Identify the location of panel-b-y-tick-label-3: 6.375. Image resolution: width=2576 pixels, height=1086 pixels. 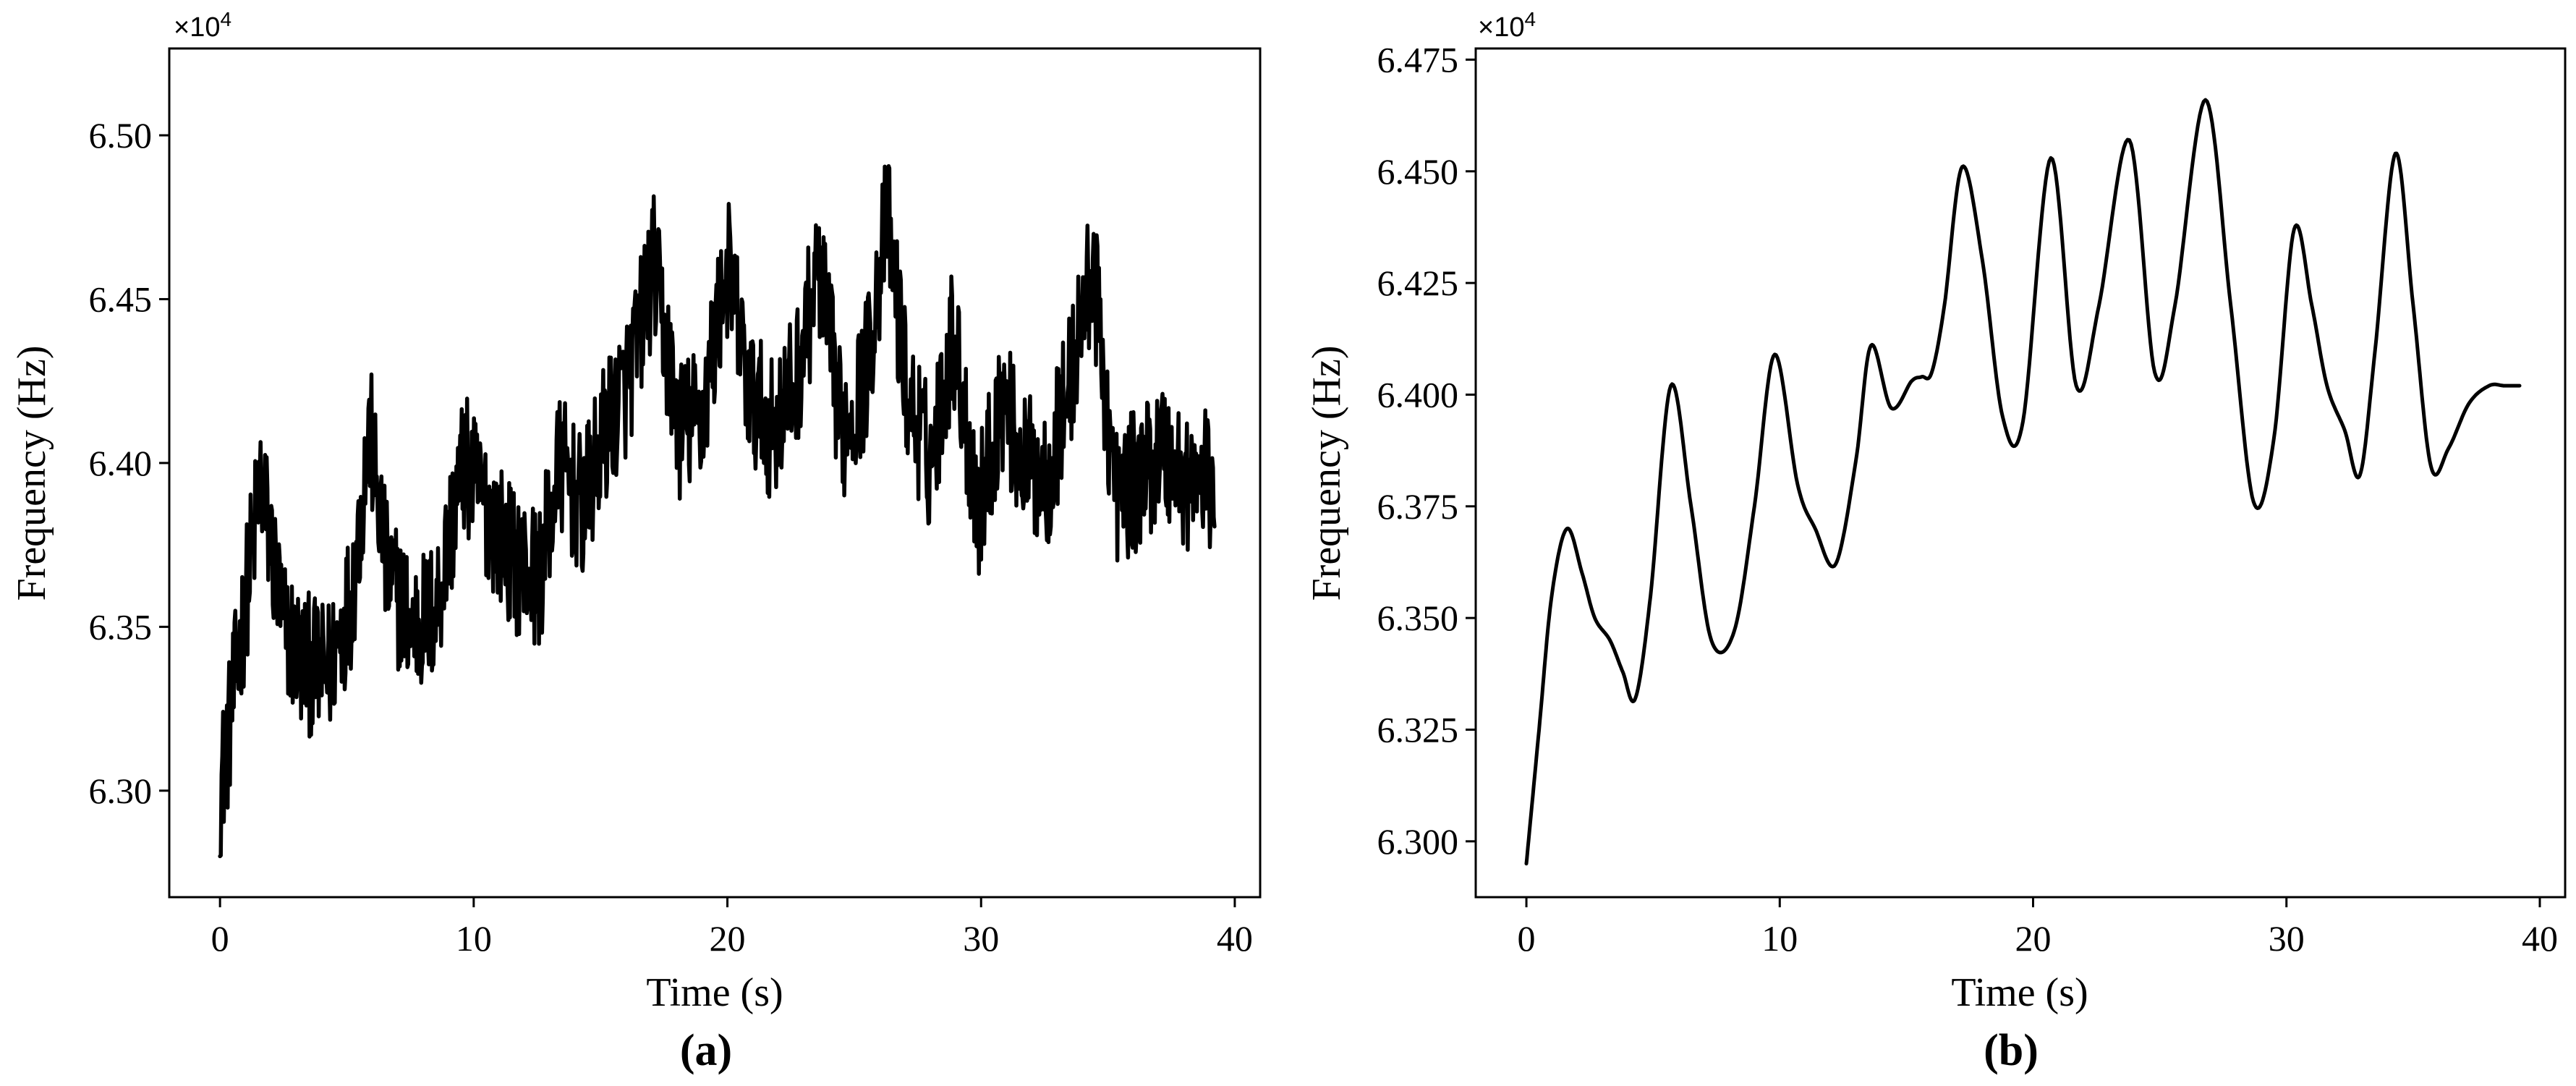
(1418, 506).